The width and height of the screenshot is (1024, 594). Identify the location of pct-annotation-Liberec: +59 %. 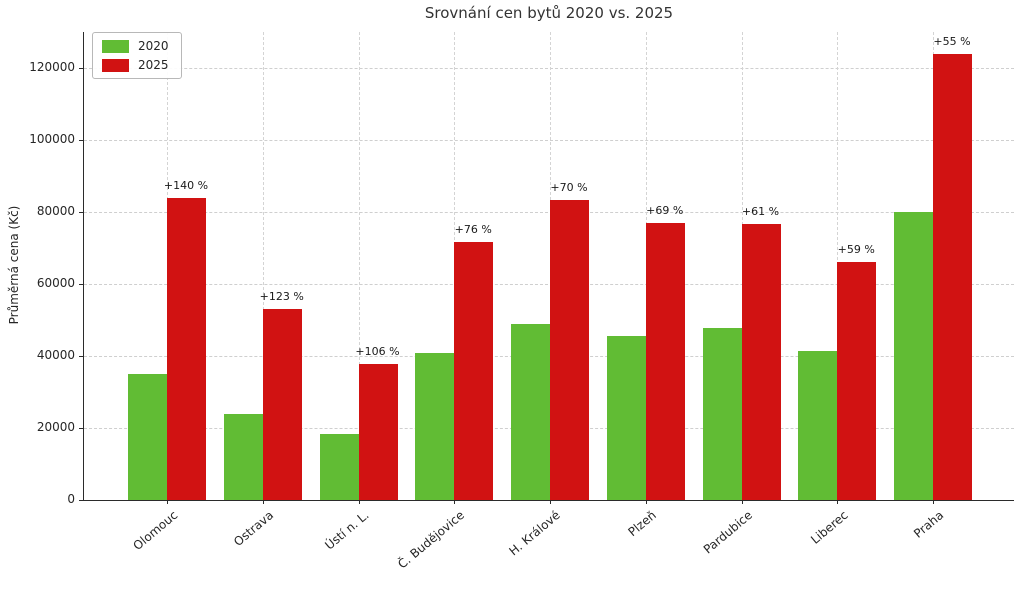
(856, 250).